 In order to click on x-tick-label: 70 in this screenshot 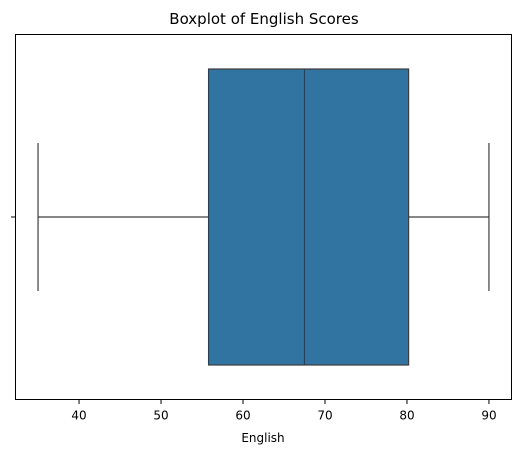, I will do `click(324, 416)`.